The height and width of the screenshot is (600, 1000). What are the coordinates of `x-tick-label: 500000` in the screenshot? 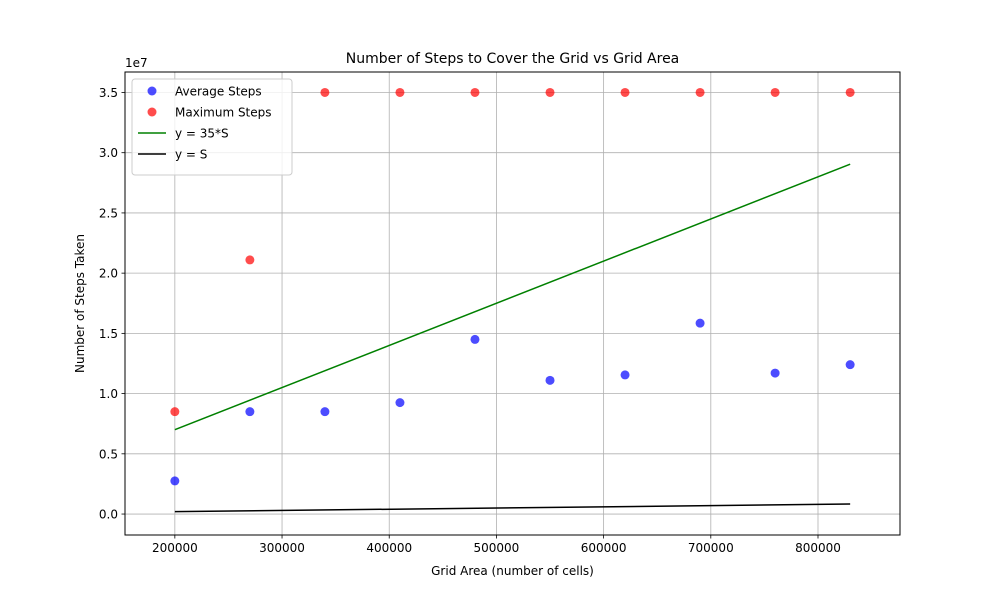 It's located at (497, 548).